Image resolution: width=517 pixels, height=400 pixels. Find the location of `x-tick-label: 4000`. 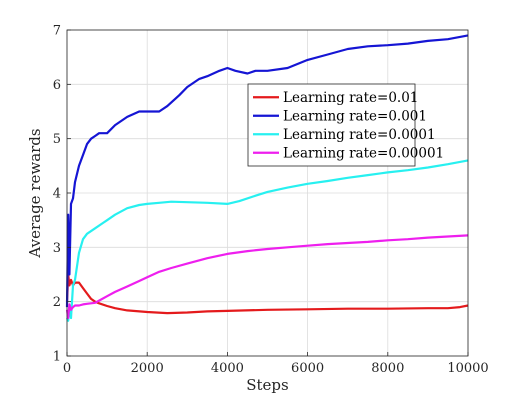

x-tick-label: 4000 is located at coordinates (227, 368).